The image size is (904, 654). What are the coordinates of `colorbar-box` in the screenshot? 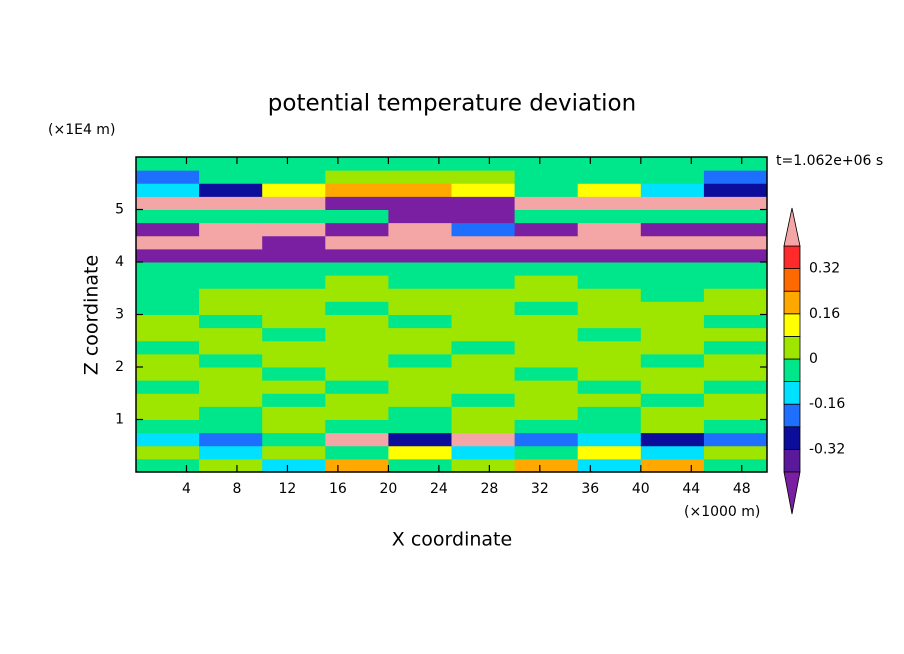 It's located at (792, 257).